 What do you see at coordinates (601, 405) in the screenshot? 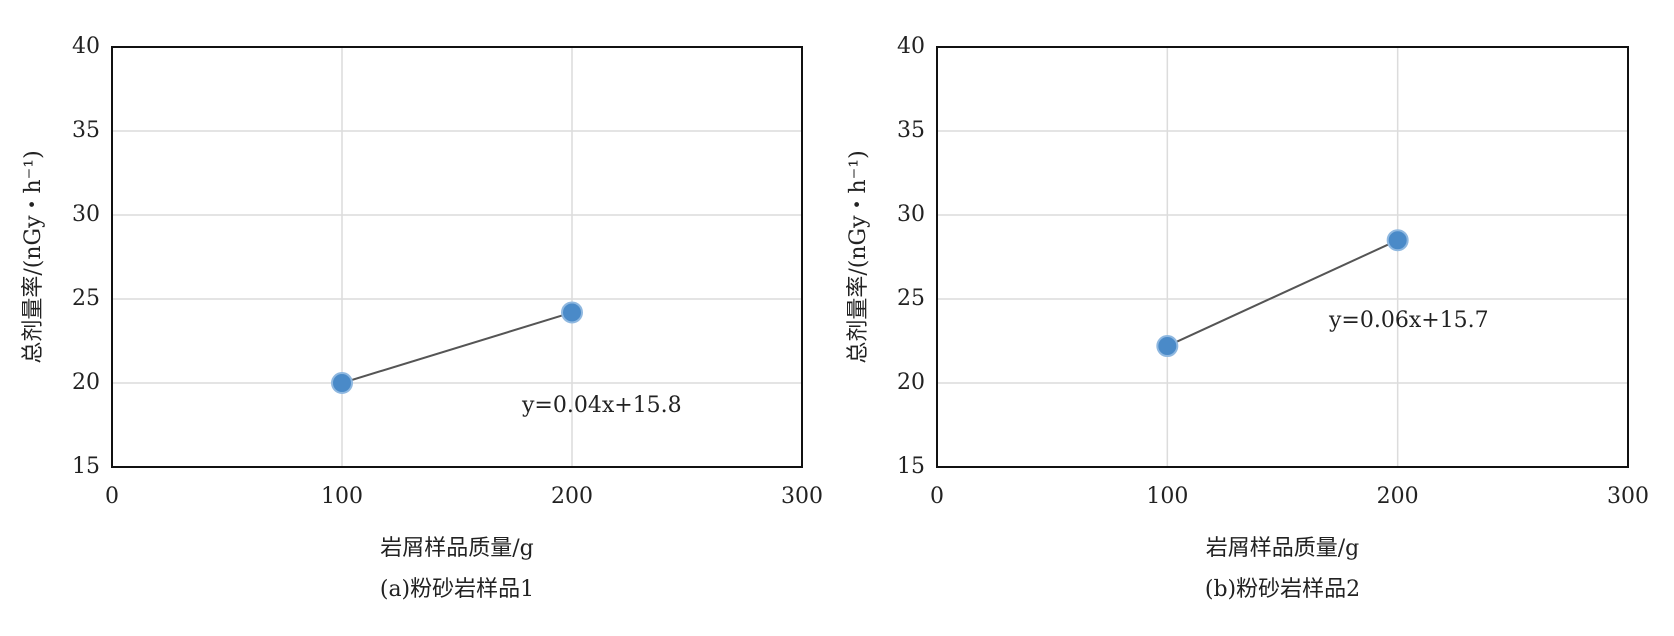
I see `annotation: y=0.04x+15.8` at bounding box center [601, 405].